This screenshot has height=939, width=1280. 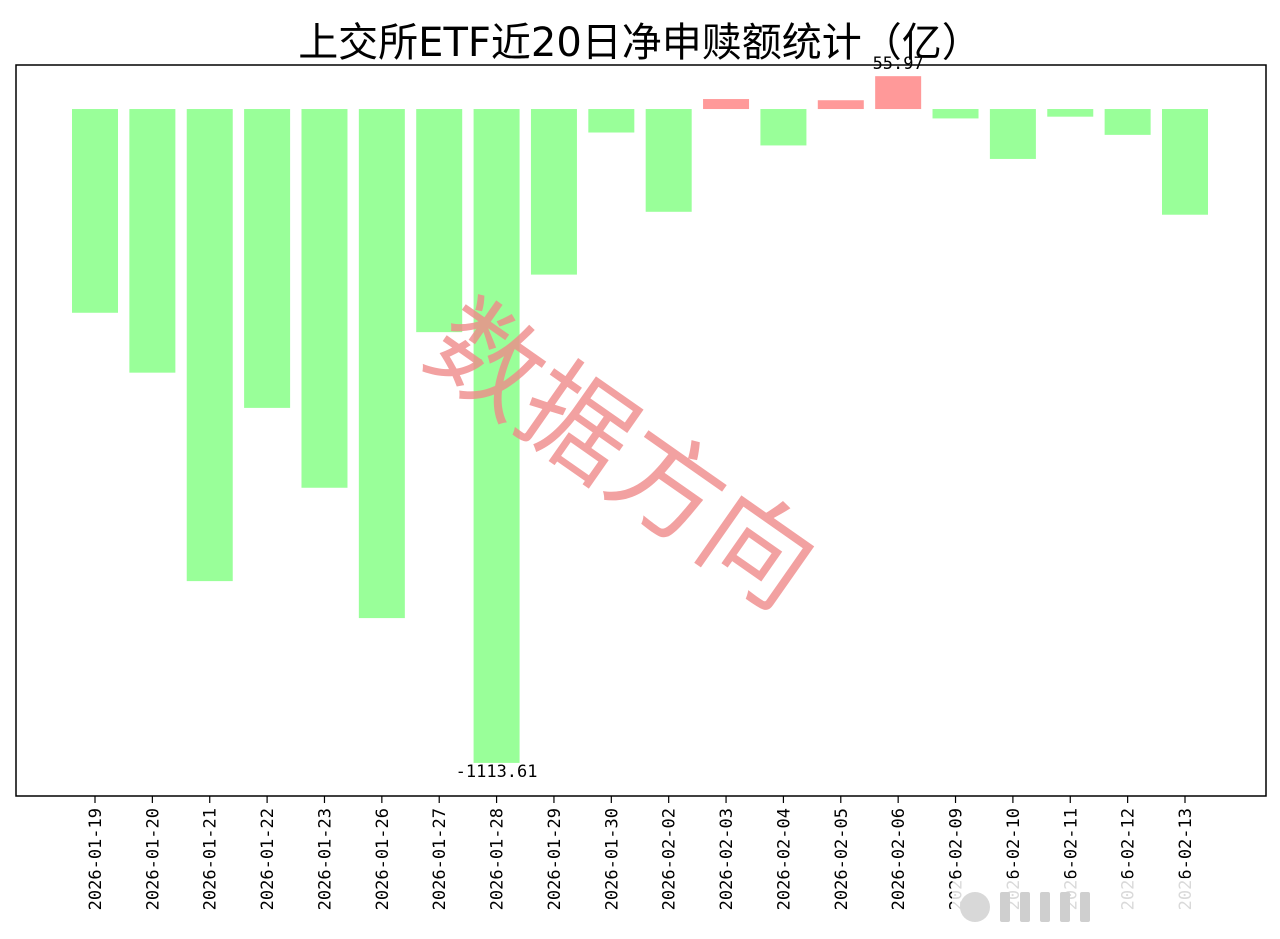 What do you see at coordinates (555, 859) in the screenshot?
I see `x-tick-label: 2026-01-29` at bounding box center [555, 859].